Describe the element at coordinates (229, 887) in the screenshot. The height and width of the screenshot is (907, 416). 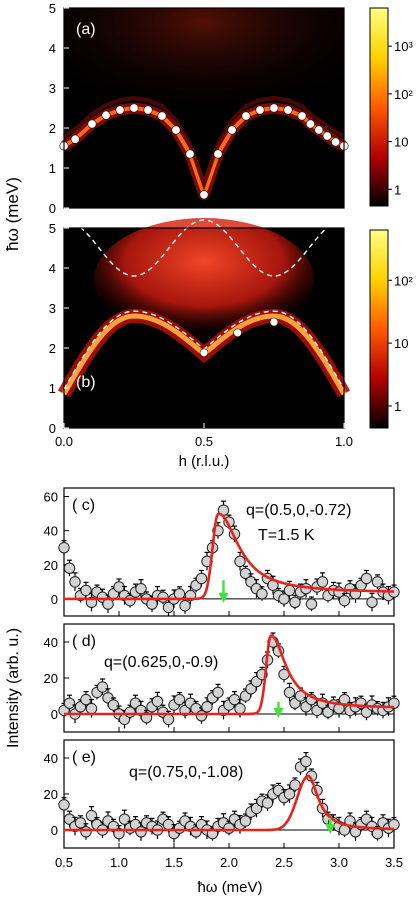
I see `spectra-x-axis-label: ħω (meV)` at that location.